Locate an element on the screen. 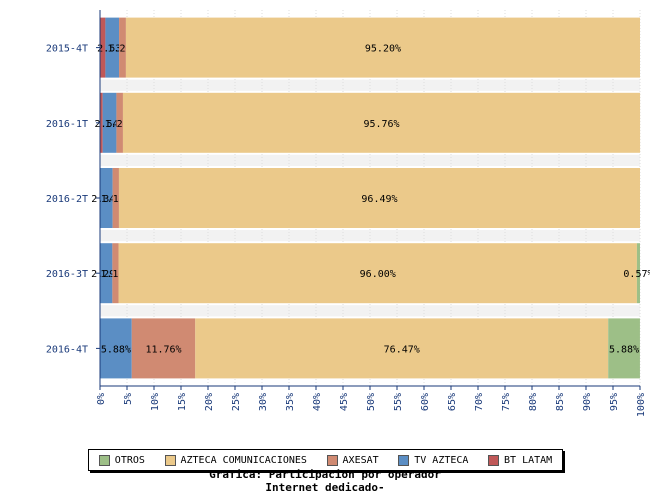 The width and height of the screenshot is (650, 500). data-label-otros-2016-3t: 0.57% is located at coordinates (636, 274).